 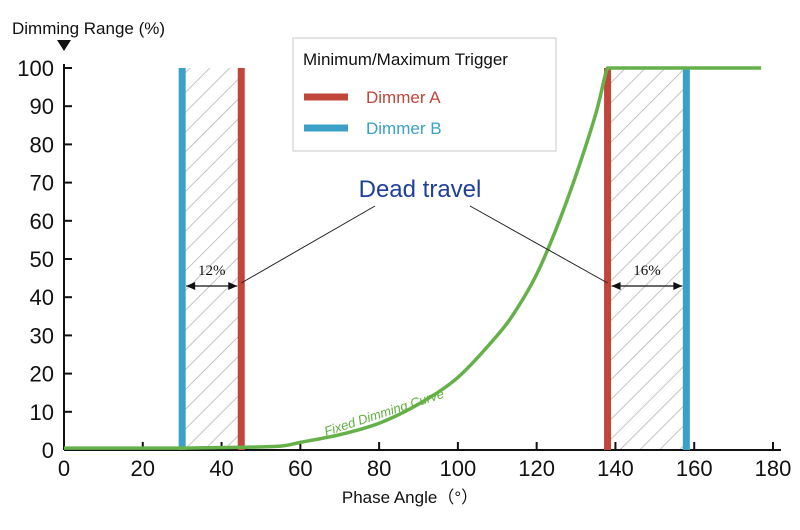 I want to click on dead-travel-leader-right, so click(x=538, y=244).